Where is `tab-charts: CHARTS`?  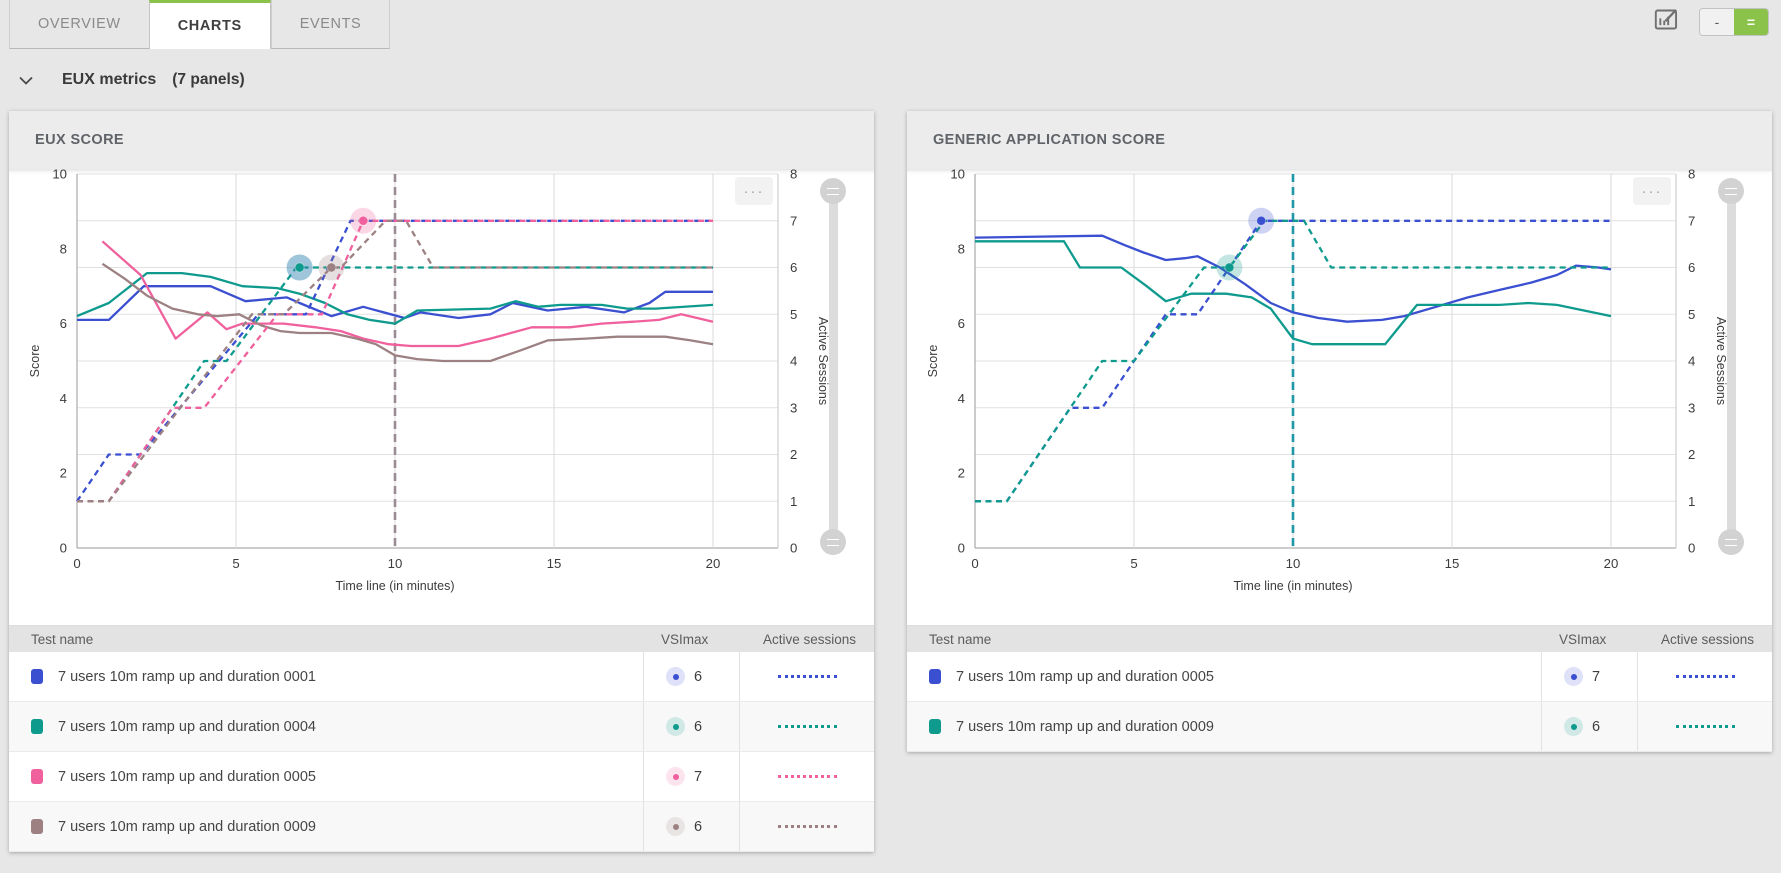
tab-charts: CHARTS is located at coordinates (209, 24).